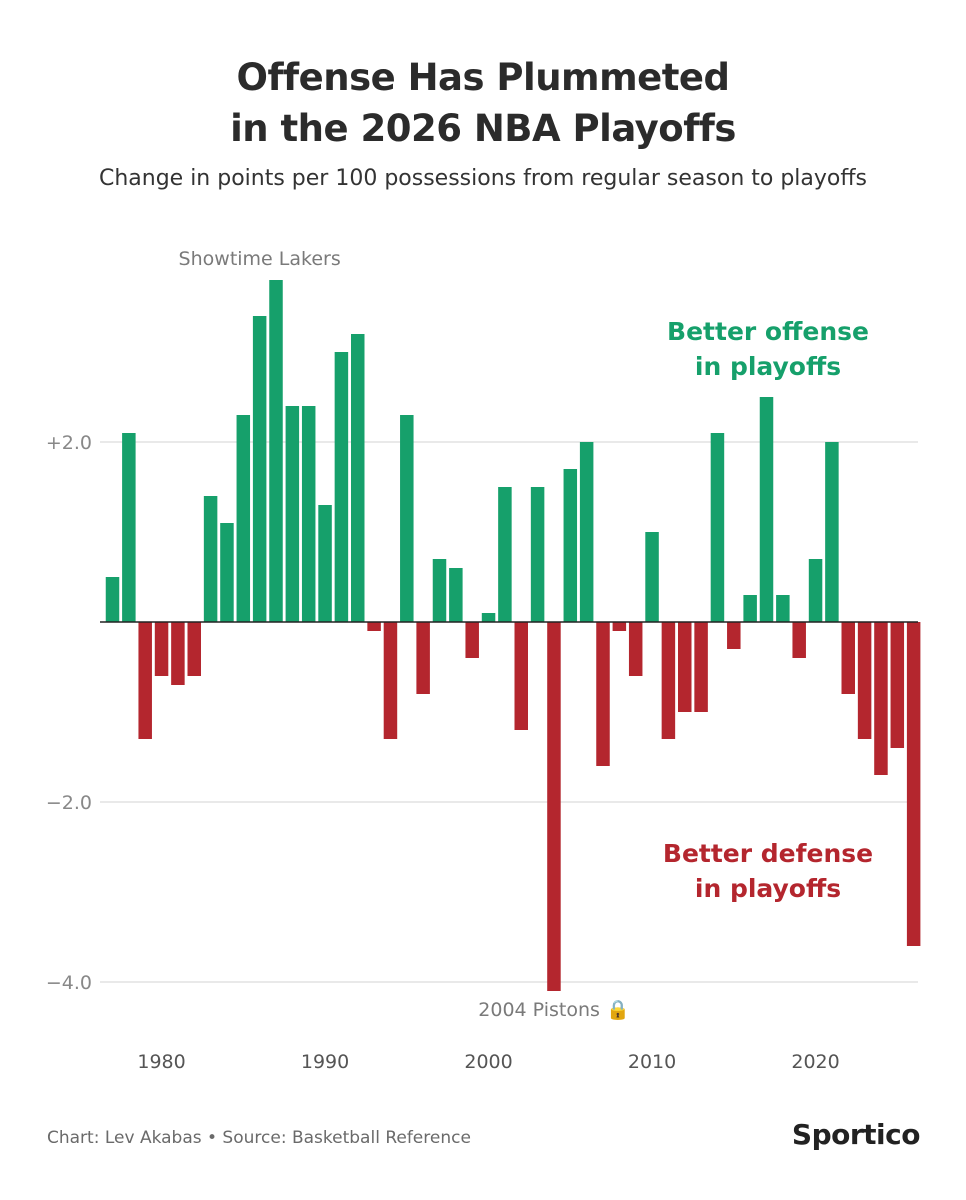  Describe the element at coordinates (483, 128) in the screenshot. I see `chart-title-line2: in the 2026 NBA Playoffs` at that location.